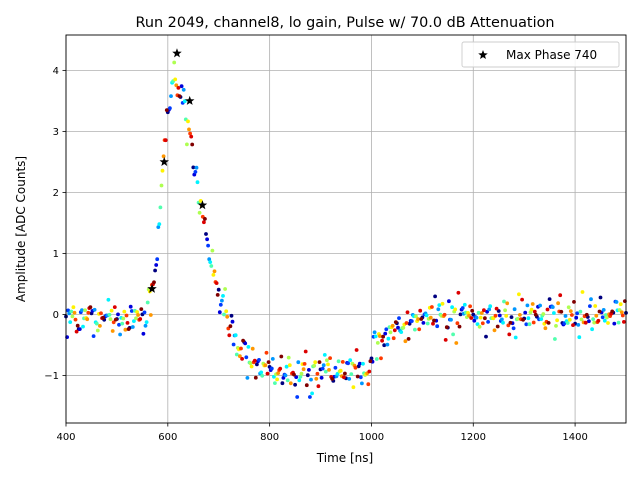 The width and height of the screenshot is (640, 480). I want to click on y-tick-label: 4, so click(56, 71).